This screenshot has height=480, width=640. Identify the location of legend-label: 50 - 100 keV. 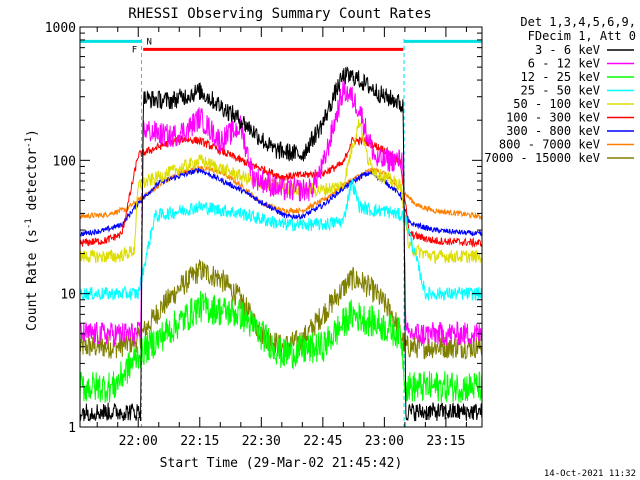
(556, 104).